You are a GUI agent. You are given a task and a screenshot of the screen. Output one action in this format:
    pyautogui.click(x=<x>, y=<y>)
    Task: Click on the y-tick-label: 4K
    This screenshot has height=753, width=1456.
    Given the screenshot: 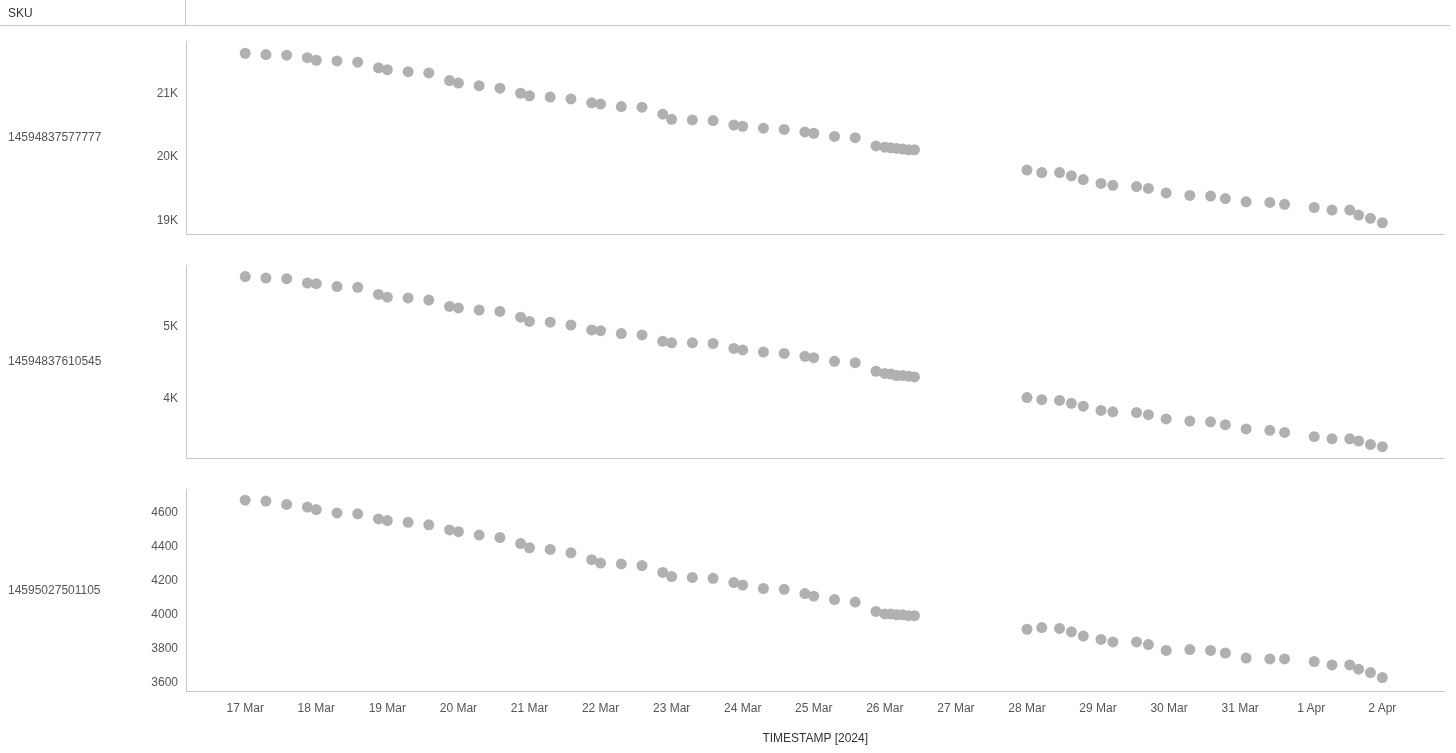 What is the action you would take?
    pyautogui.click(x=170, y=397)
    